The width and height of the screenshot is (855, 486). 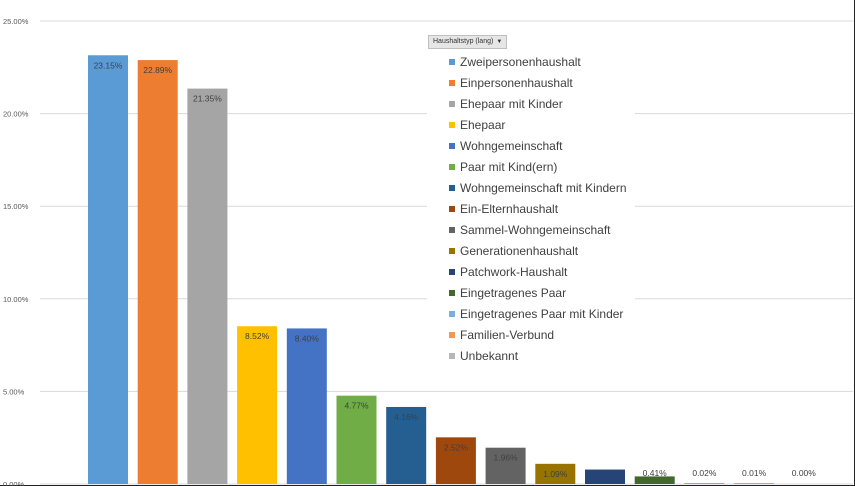 What do you see at coordinates (538, 356) in the screenshot?
I see `legend-item: Unbekannt` at bounding box center [538, 356].